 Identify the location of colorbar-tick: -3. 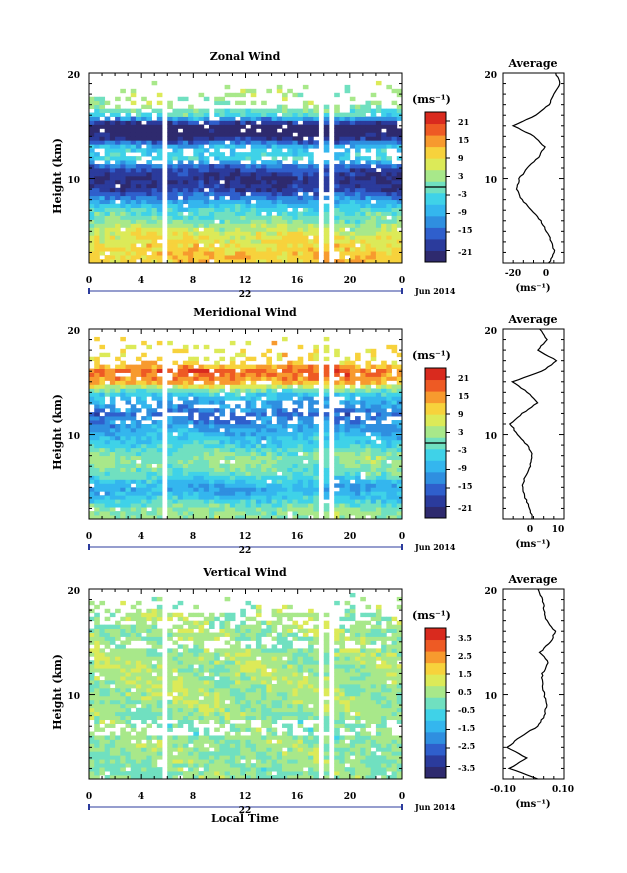
(462, 450).